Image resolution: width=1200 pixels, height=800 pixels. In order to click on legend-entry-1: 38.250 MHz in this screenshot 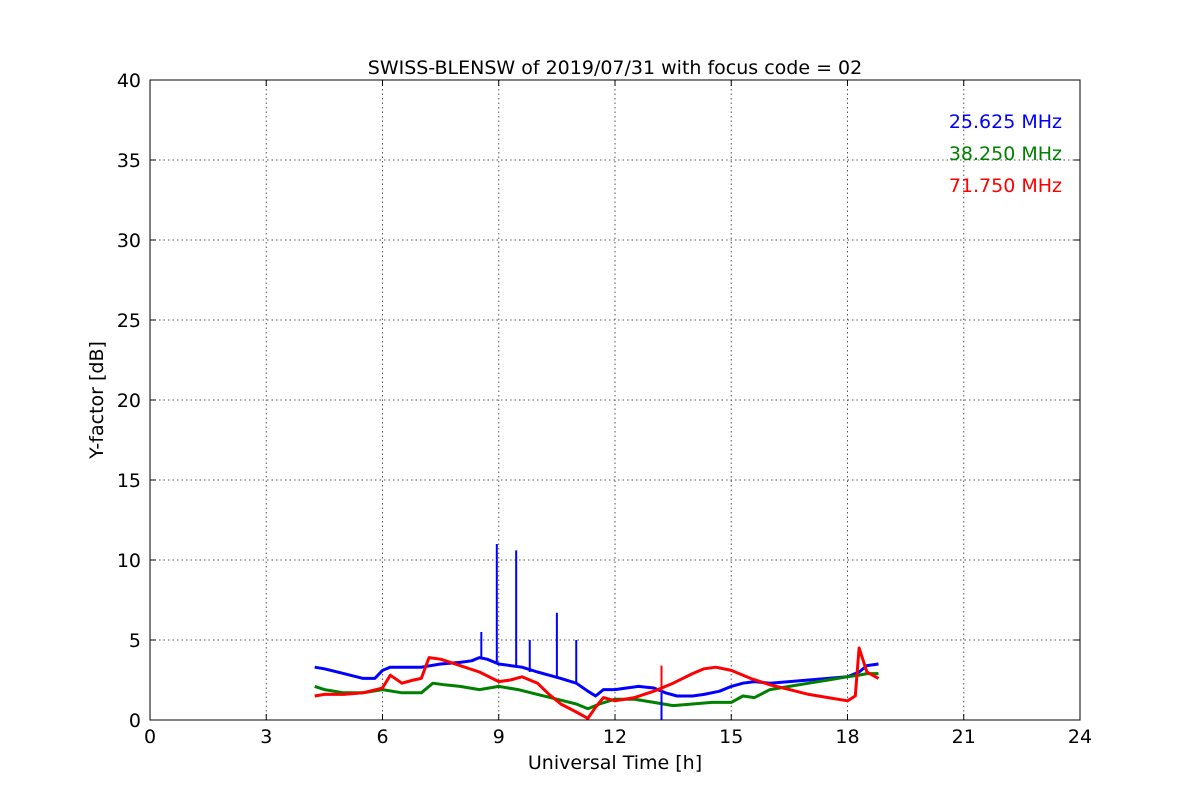, I will do `click(1005, 154)`.